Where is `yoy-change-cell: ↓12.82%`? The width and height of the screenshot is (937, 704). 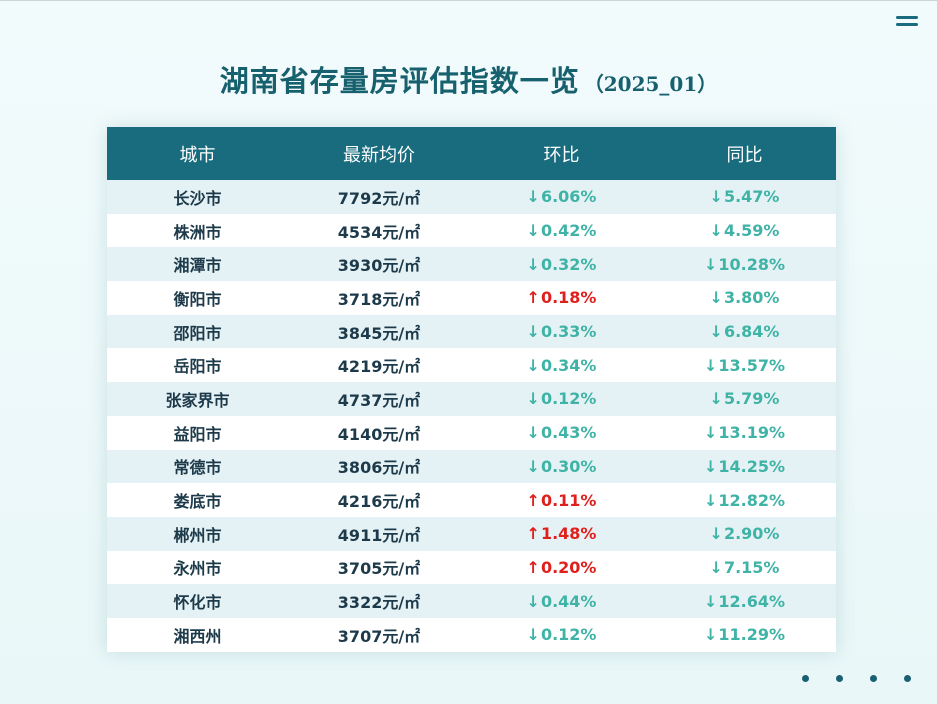 yoy-change-cell: ↓12.82% is located at coordinates (744, 500).